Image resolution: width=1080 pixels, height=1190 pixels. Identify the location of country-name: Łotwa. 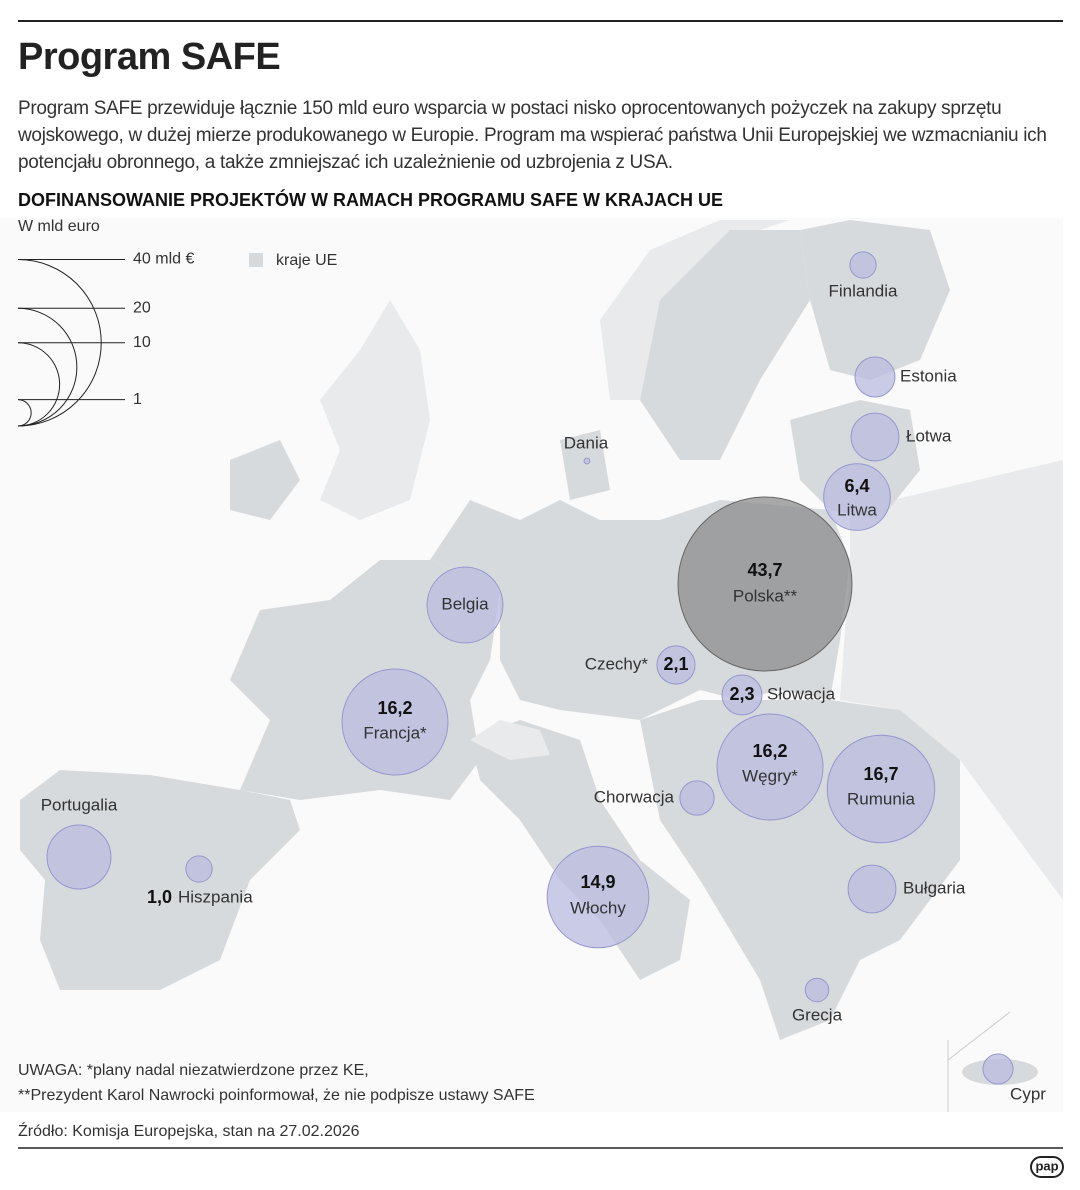
(929, 435).